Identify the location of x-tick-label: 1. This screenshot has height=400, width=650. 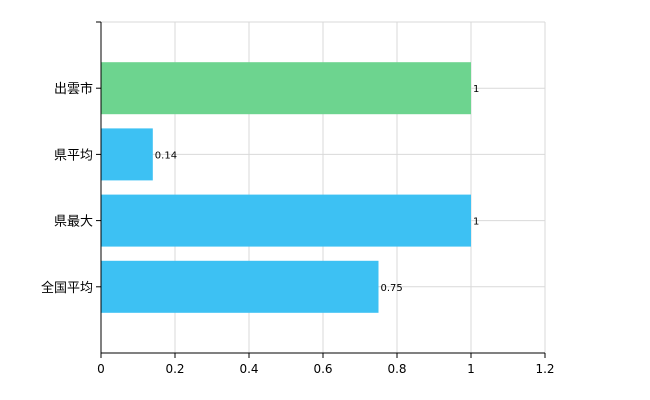
(471, 369).